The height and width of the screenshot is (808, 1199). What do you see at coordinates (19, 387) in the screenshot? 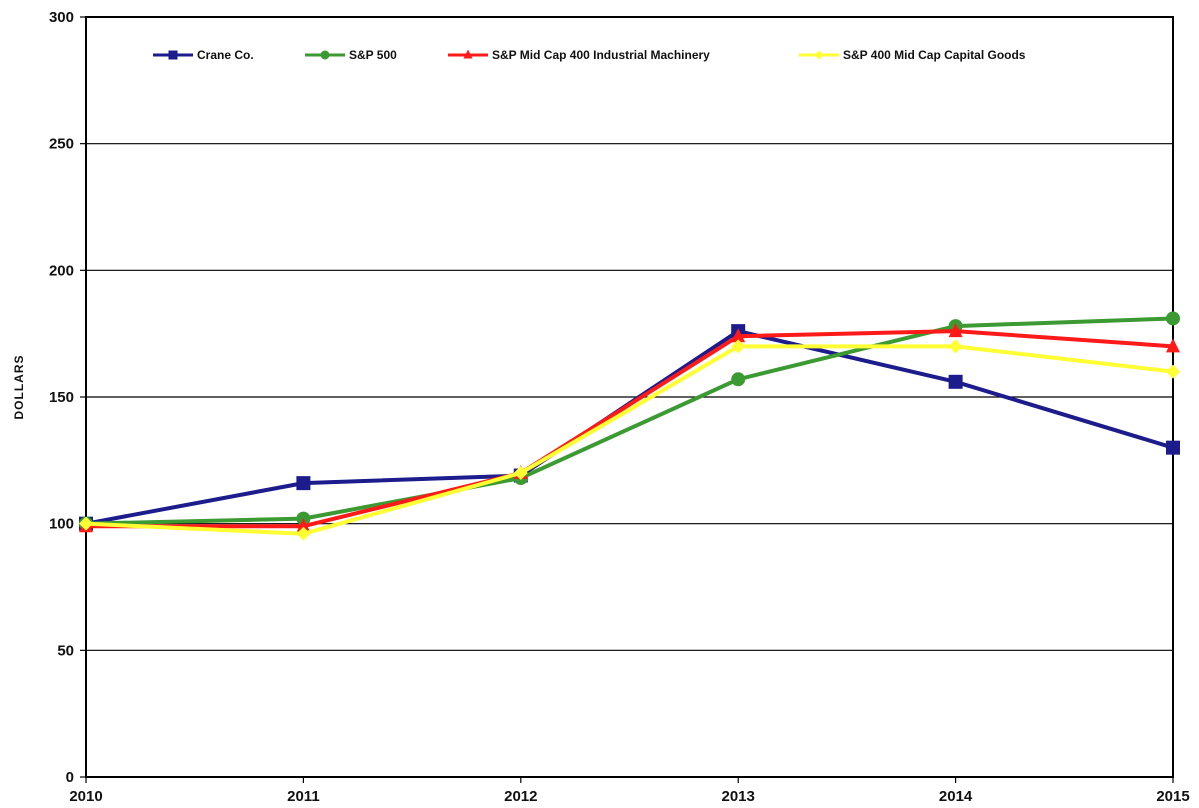
I see `y-axis-label: DOLLARS` at bounding box center [19, 387].